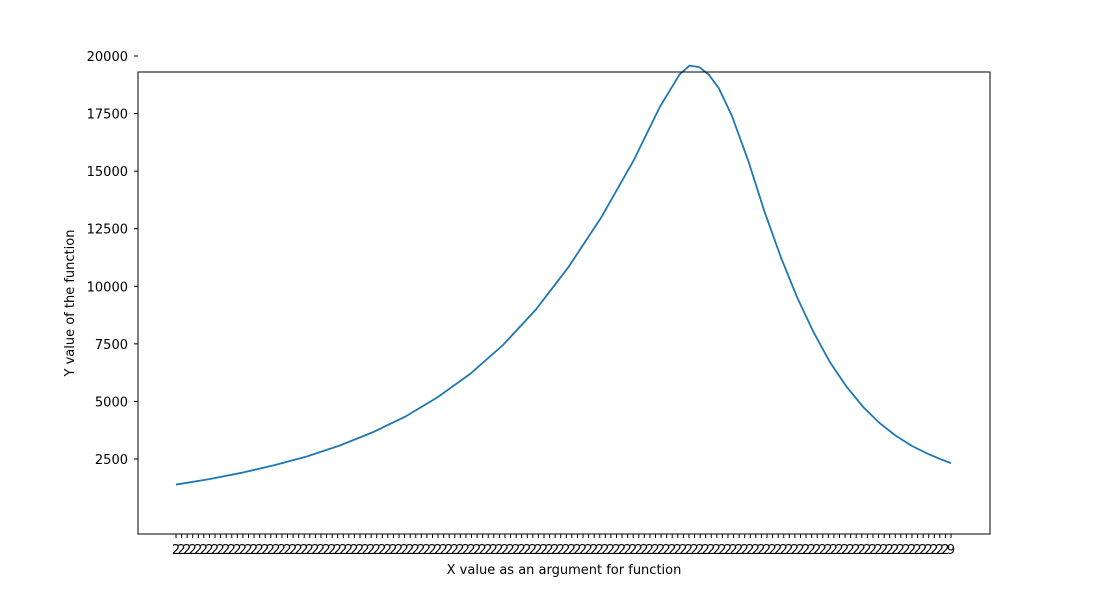 The image size is (1100, 600). Describe the element at coordinates (70, 304) in the screenshot. I see `y-axis-title: Y value of the function` at that location.